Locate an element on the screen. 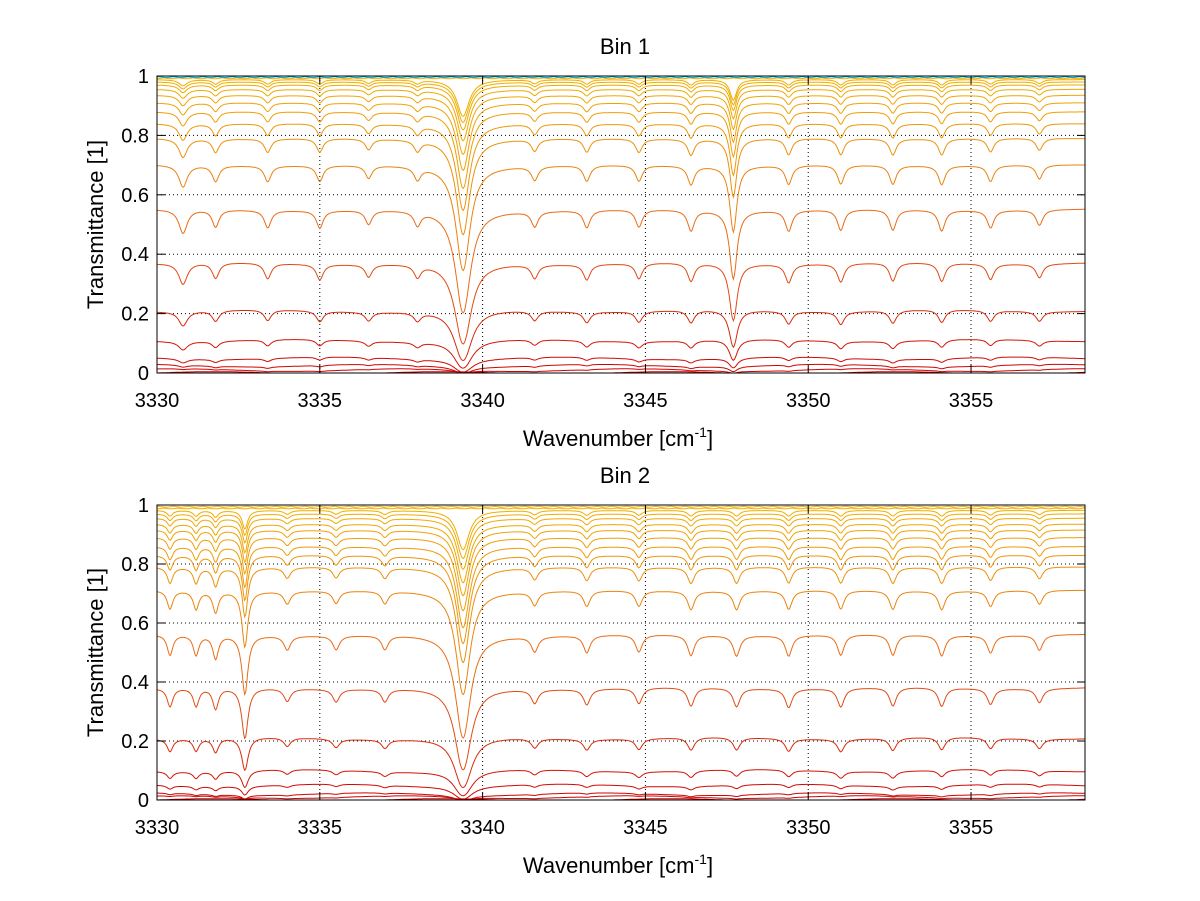  chart-title: Bin 1 is located at coordinates (625, 46).